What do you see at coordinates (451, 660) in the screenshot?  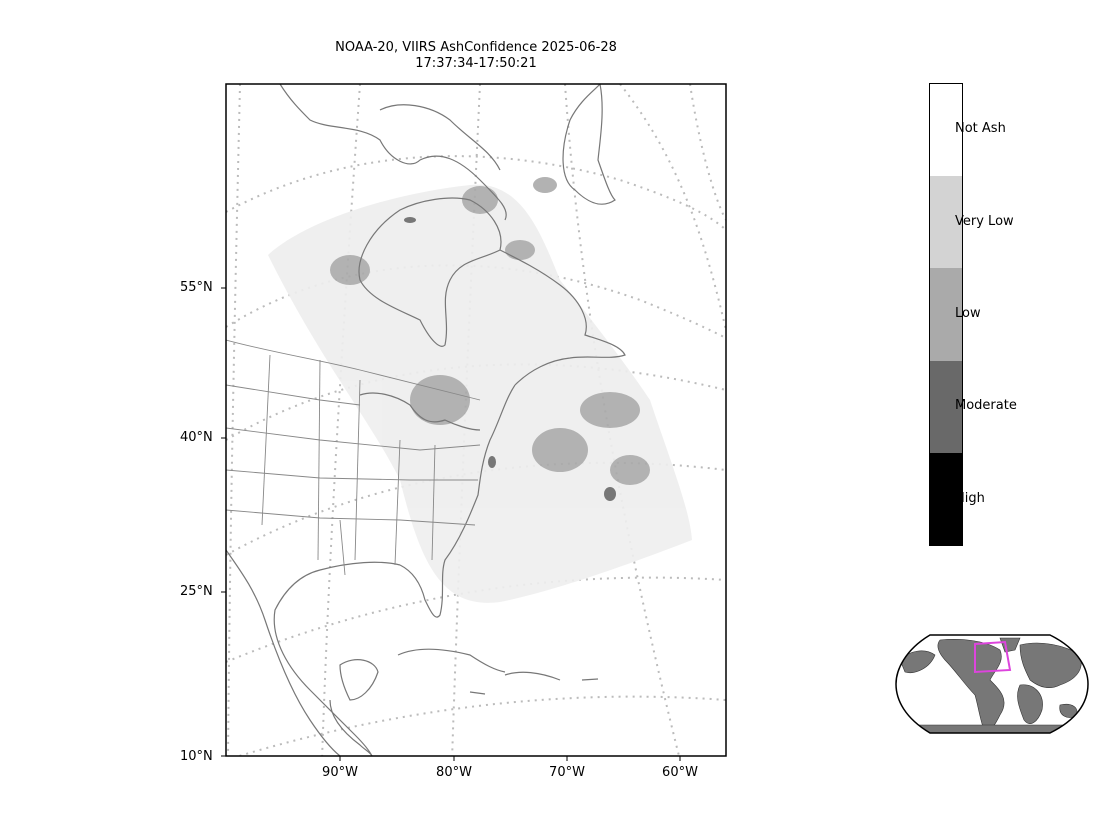 I see `coastline-cuba` at bounding box center [451, 660].